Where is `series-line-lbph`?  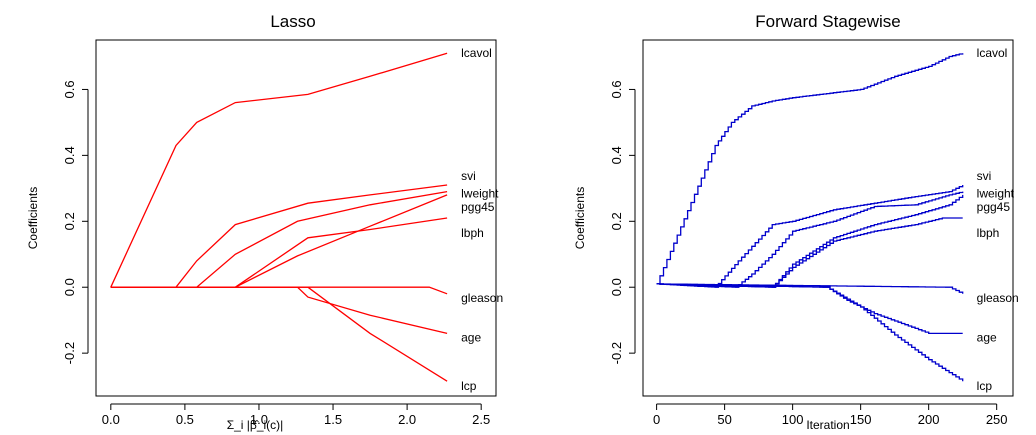
series-line-lbph is located at coordinates (279, 252).